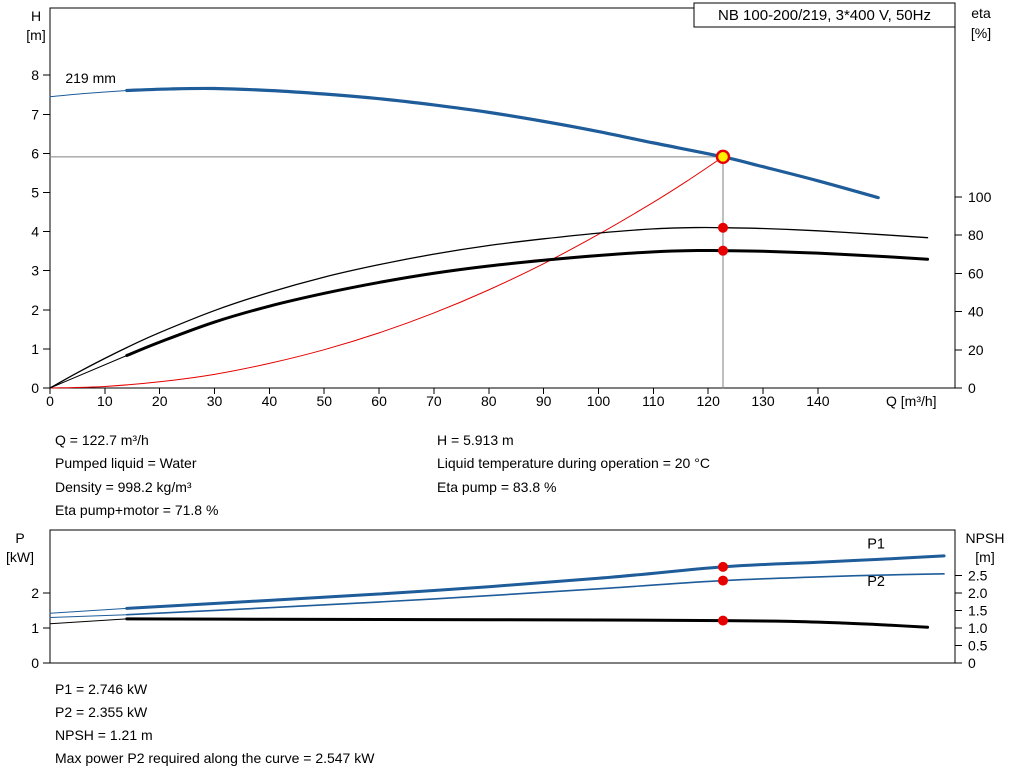 Image resolution: width=1024 pixels, height=781 pixels. Describe the element at coordinates (489, 401) in the screenshot. I see `x-tick-label: 80` at that location.